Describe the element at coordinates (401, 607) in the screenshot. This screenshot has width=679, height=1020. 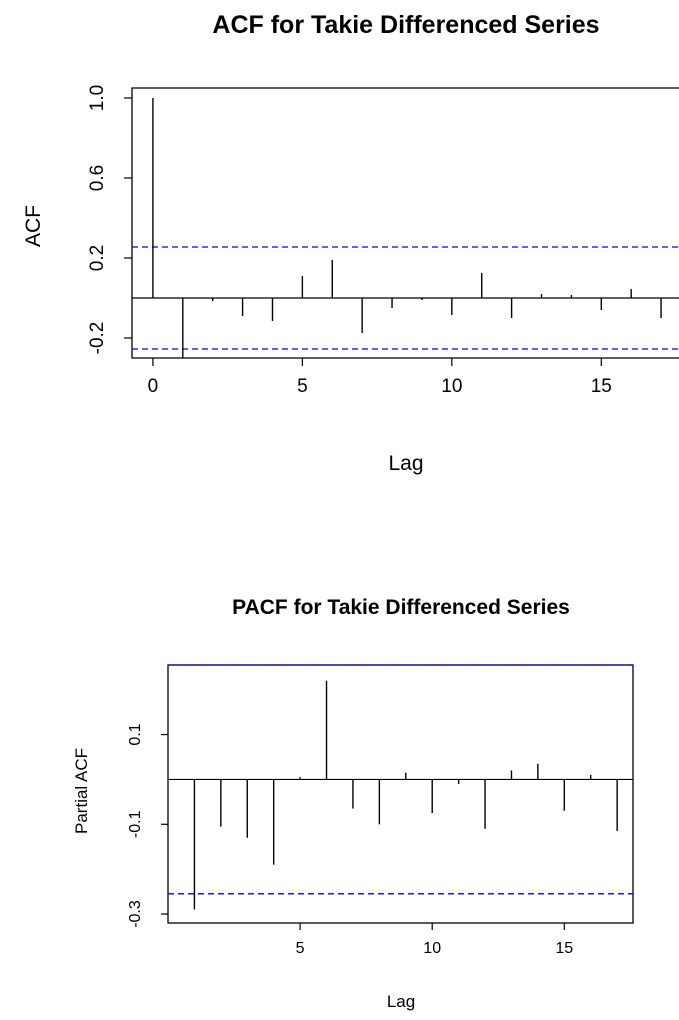
I see `chart-title: PACF for Takie Differenced Series` at that location.